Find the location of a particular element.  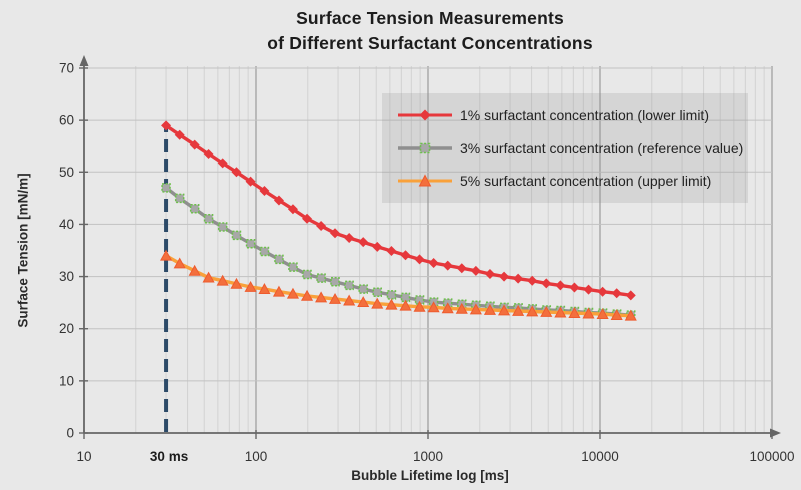

svg-text: 0 is located at coordinates (70, 433).